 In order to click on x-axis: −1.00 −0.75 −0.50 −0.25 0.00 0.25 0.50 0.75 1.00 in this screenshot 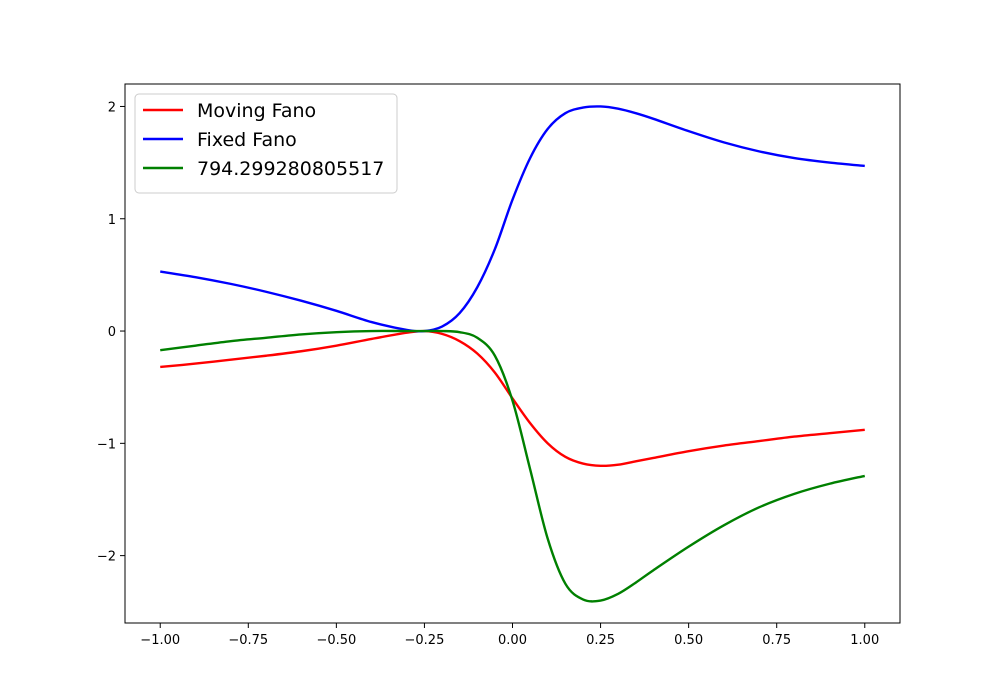, I will do `click(509, 635)`.